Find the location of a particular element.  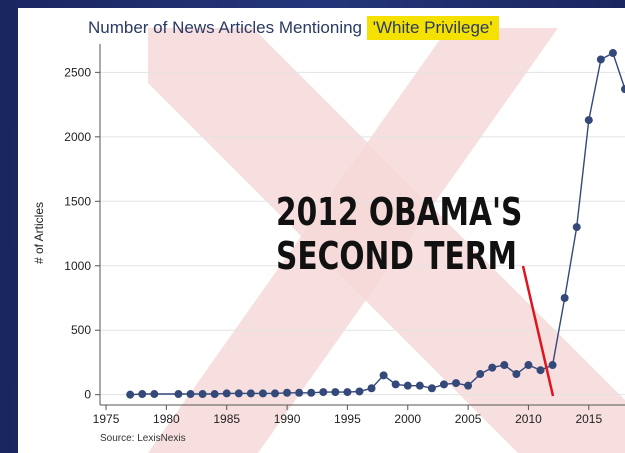

chart-title-prefix: Number of News Articles Mentioning is located at coordinates (227, 27).